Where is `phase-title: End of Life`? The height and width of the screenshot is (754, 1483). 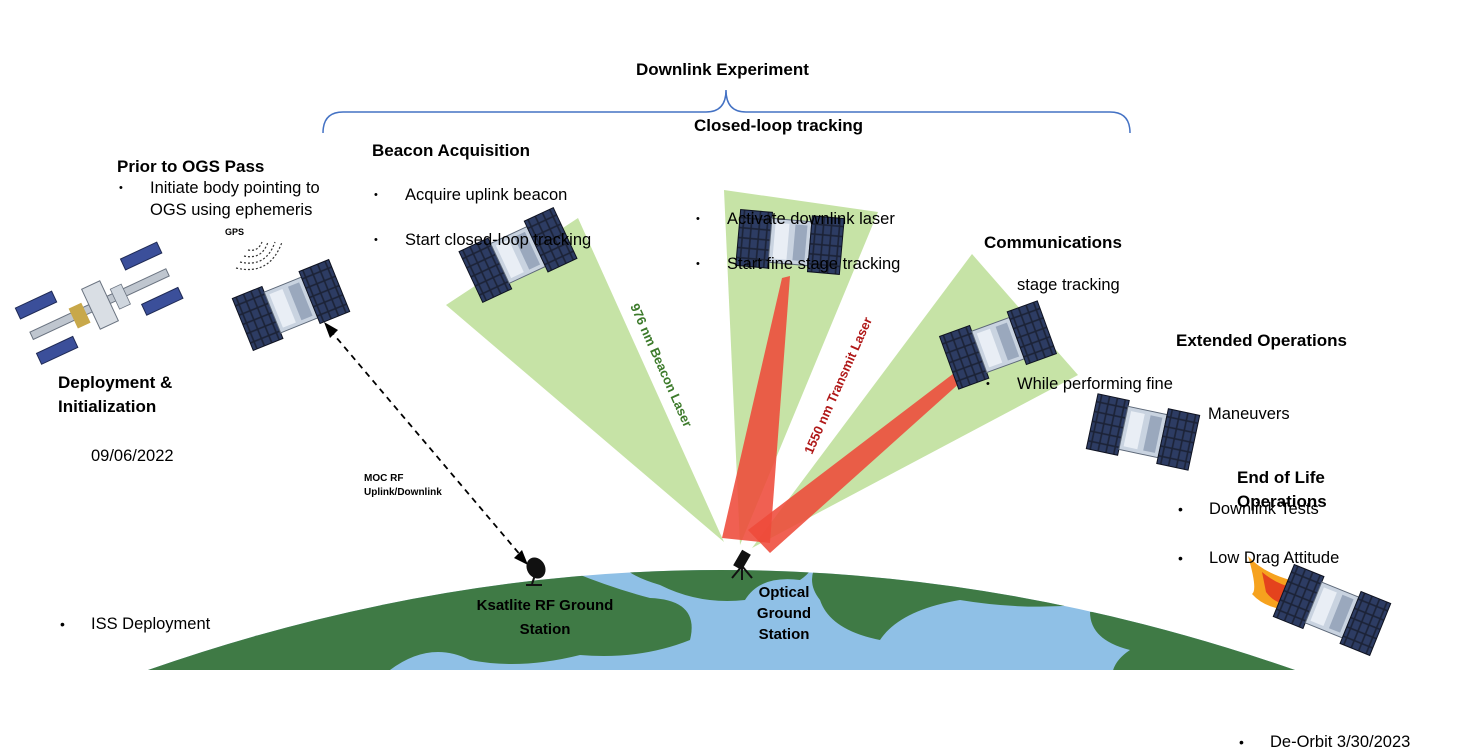 phase-title: End of Life is located at coordinates (1281, 477).